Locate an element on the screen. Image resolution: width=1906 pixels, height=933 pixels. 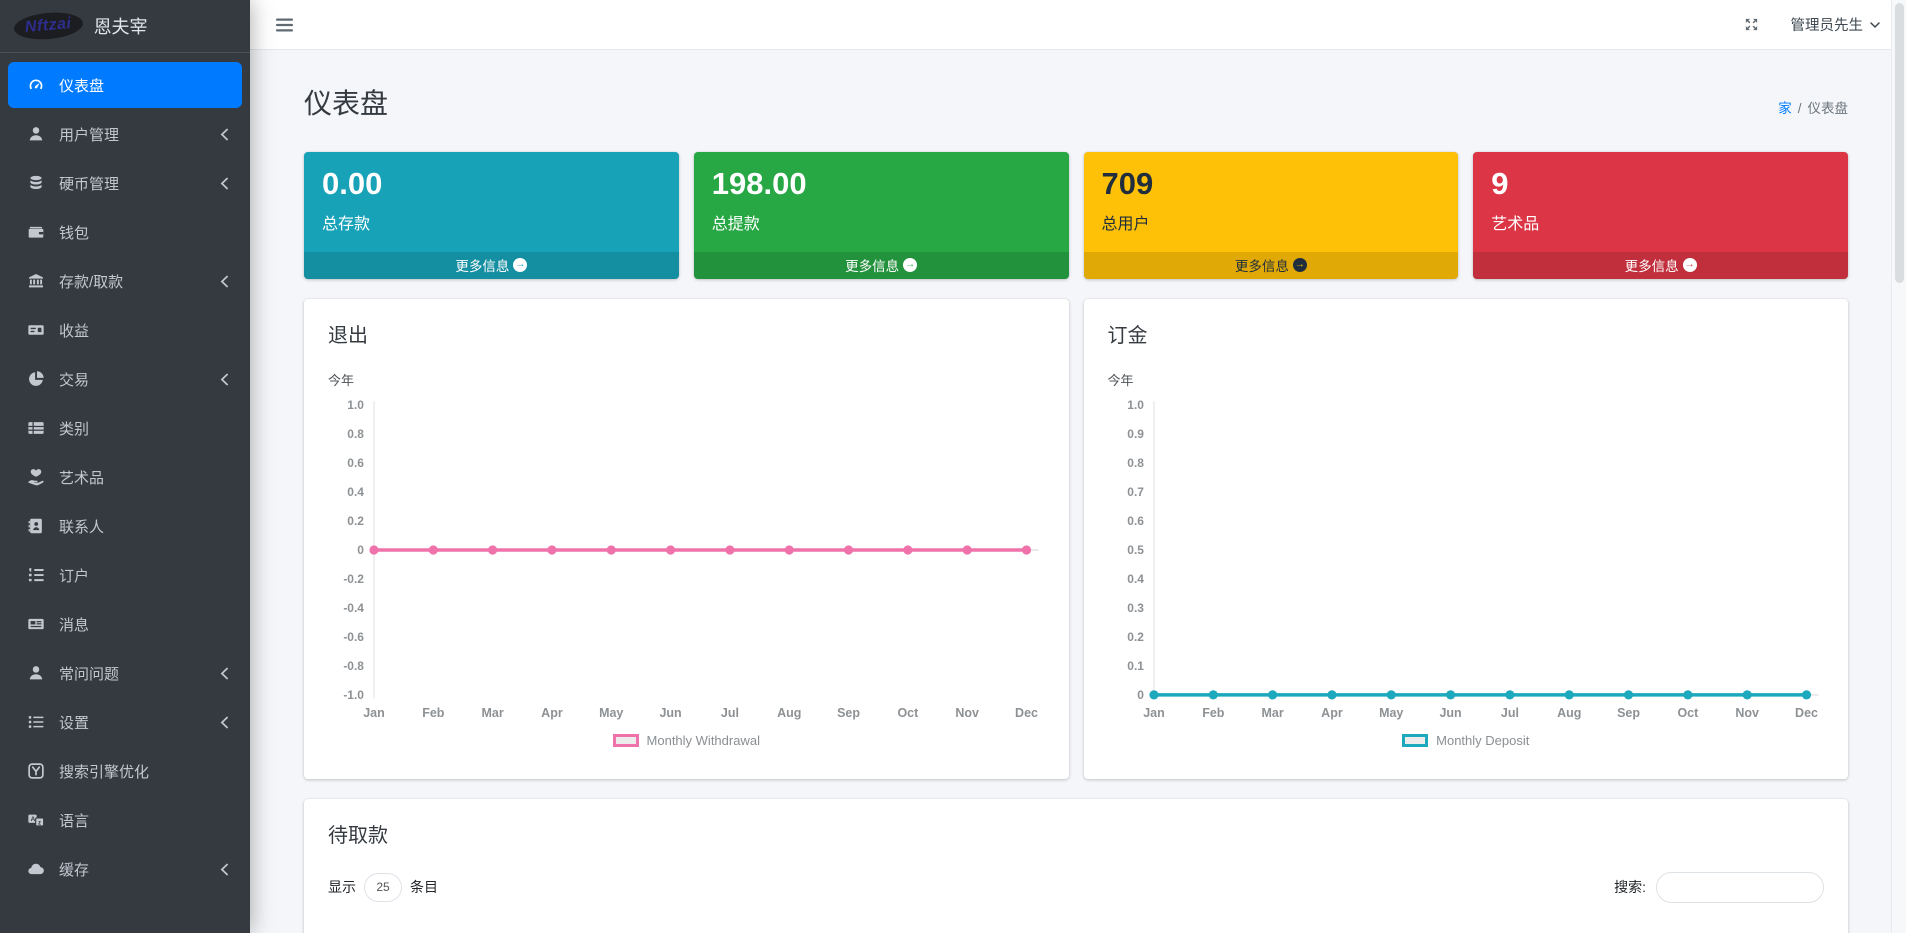
sidebar-item-dashboard: 仪表盘 is located at coordinates (125, 85).